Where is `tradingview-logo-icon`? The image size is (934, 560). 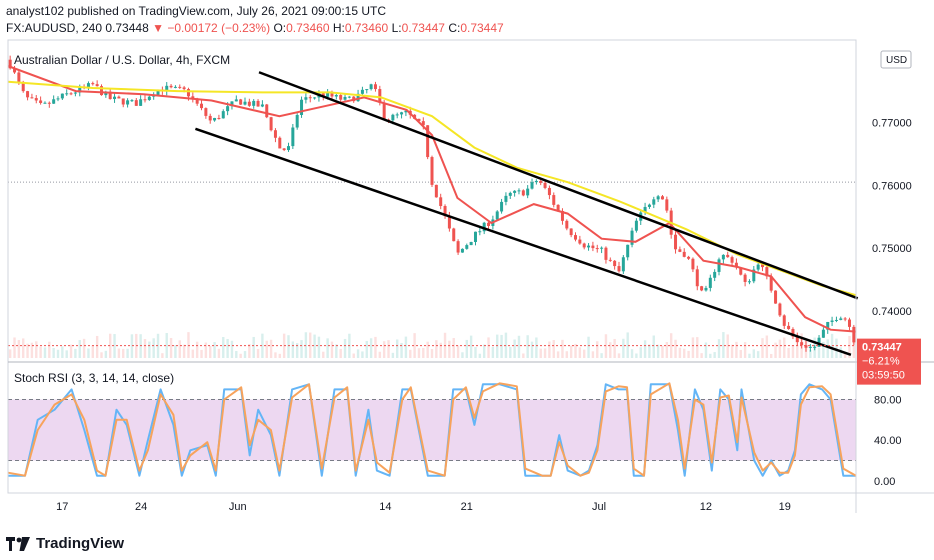
tradingview-logo-icon is located at coordinates (18, 543).